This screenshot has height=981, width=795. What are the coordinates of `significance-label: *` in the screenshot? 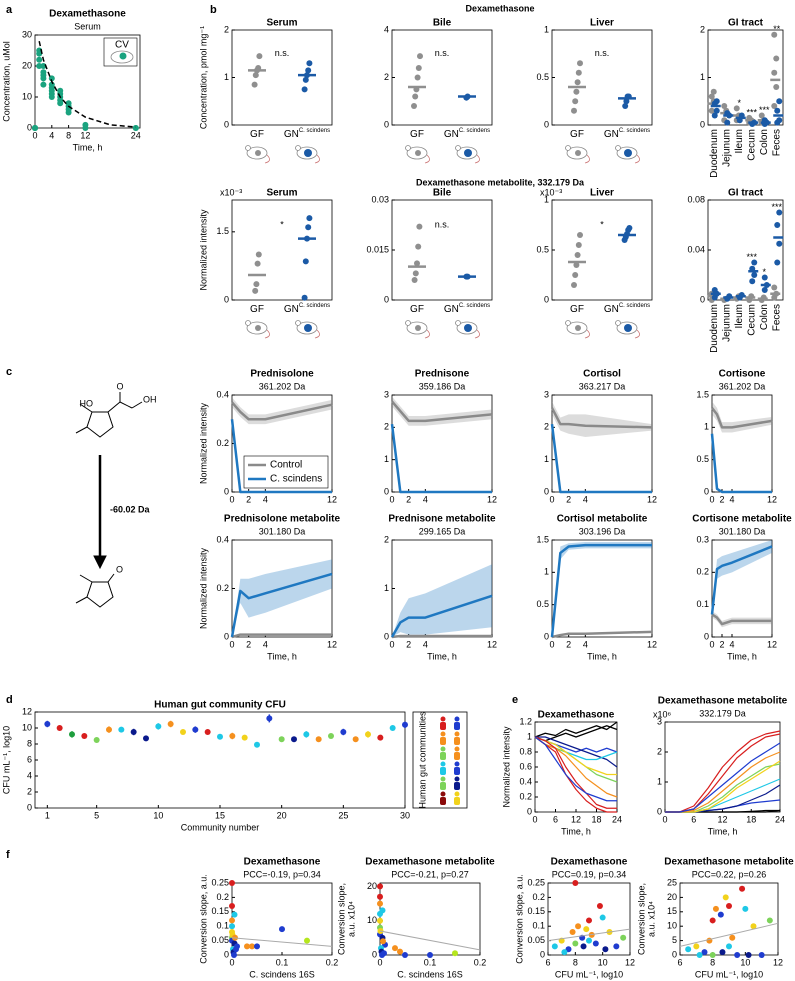 It's located at (764, 272).